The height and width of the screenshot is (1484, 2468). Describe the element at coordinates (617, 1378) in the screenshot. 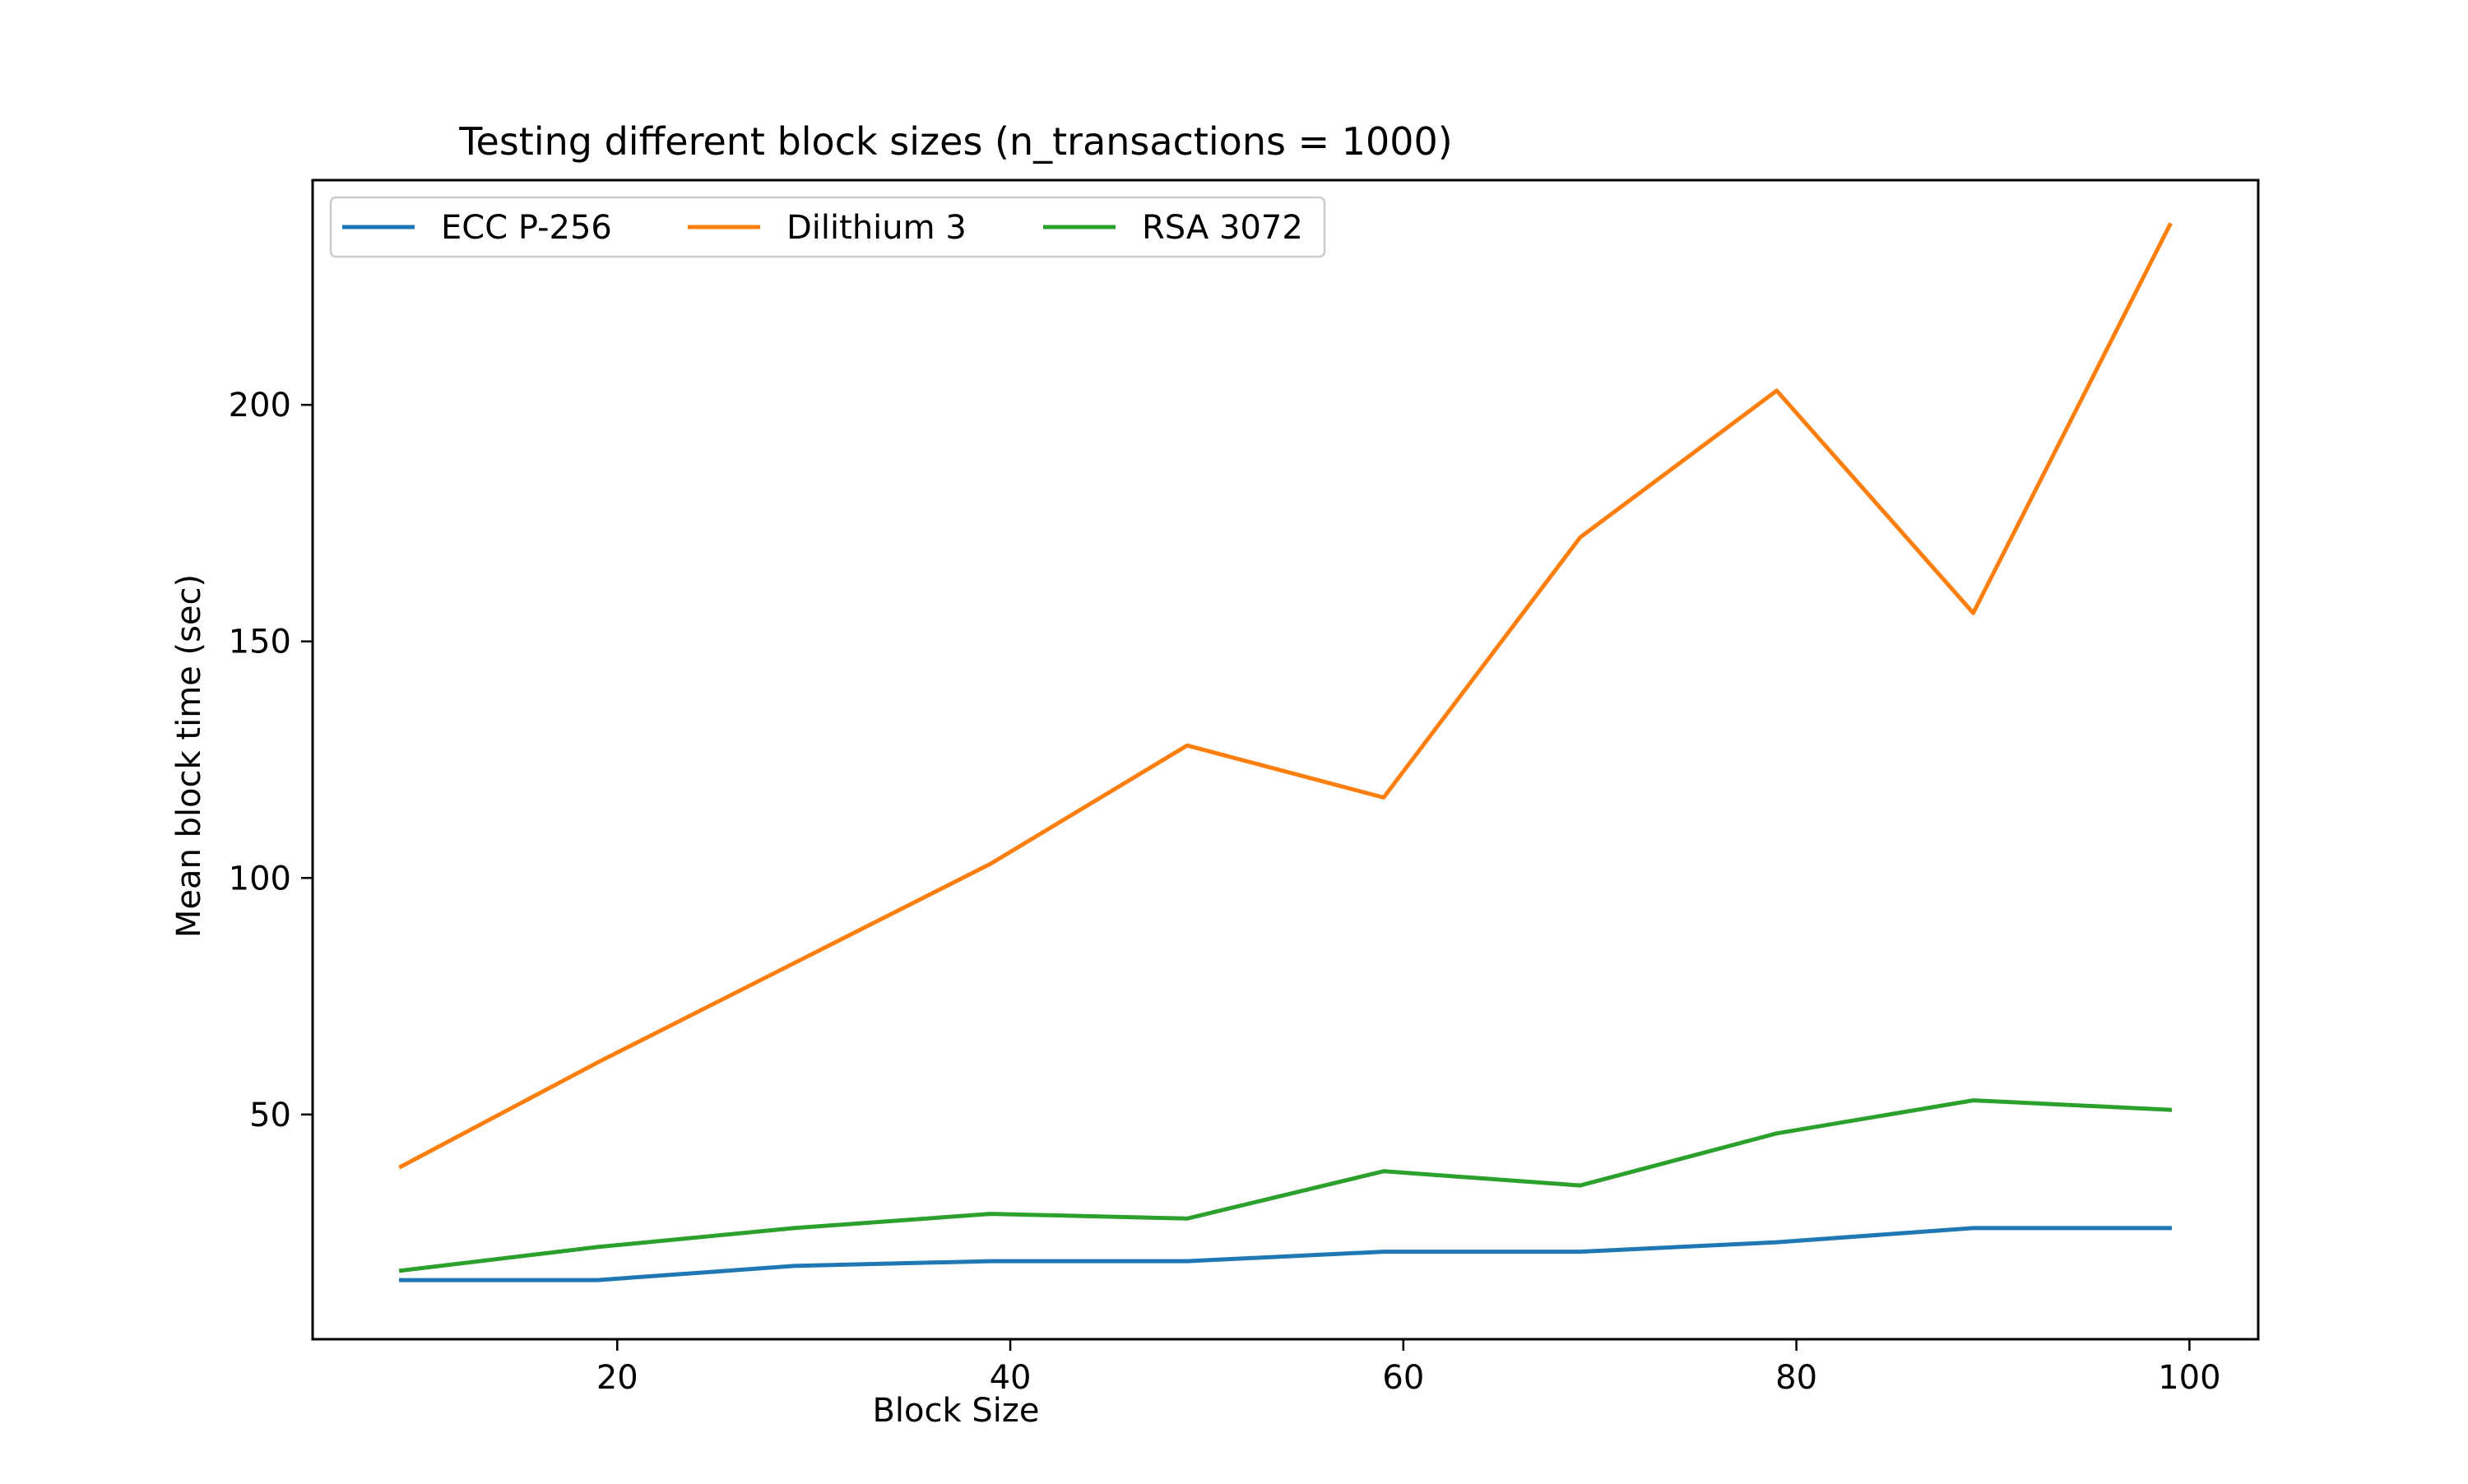

I see `x-tick-label: 20` at that location.